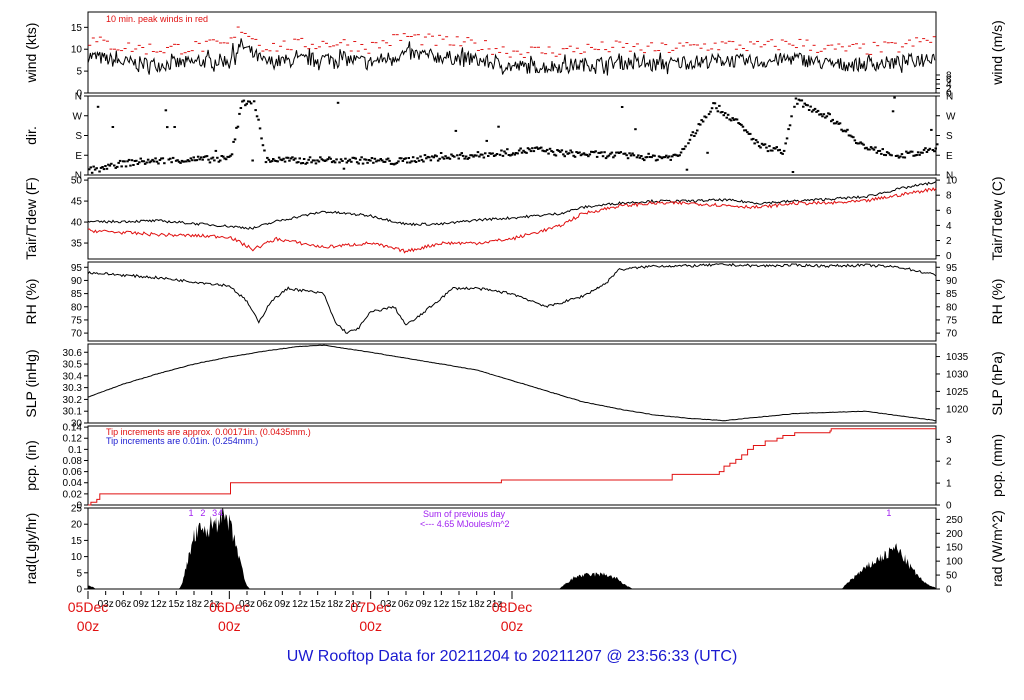 Image resolution: width=1024 pixels, height=700 pixels. I want to click on y-tick-label-right: 1035, so click(957, 357).